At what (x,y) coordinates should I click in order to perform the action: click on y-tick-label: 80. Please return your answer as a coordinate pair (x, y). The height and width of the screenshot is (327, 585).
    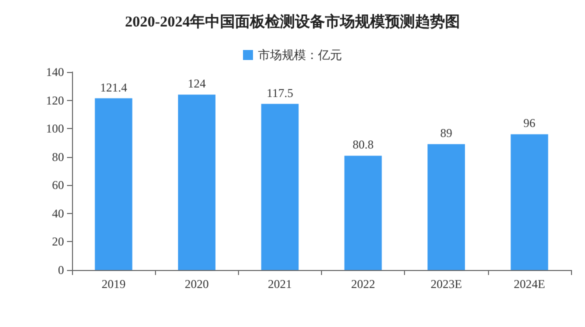
    Looking at the image, I should click on (58, 157).